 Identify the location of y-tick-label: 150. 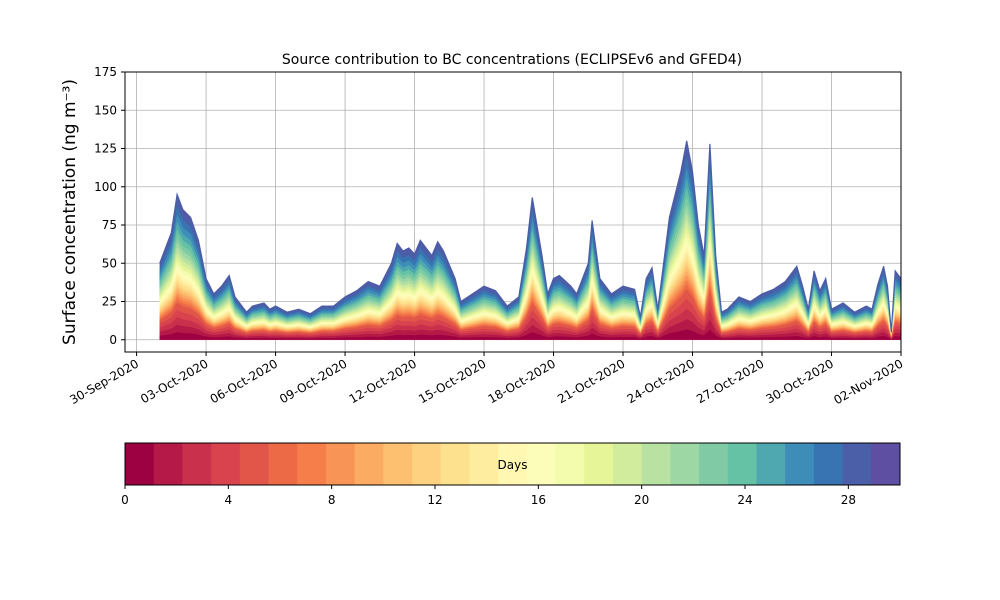
(105, 110).